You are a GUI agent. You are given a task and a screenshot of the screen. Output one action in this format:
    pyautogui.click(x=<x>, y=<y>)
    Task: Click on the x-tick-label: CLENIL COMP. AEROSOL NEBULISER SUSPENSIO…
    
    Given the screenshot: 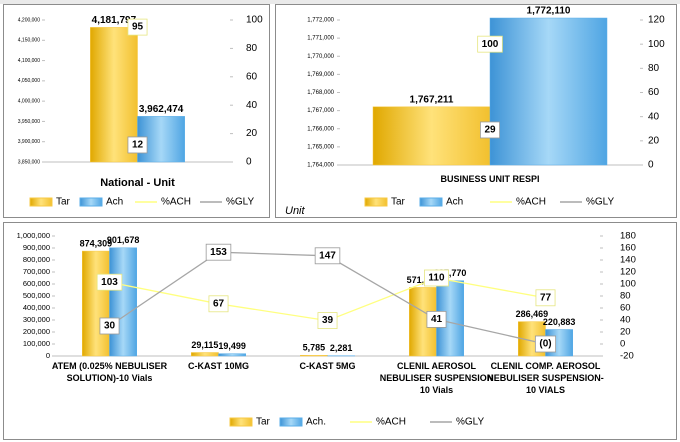 What is the action you would take?
    pyautogui.click(x=545, y=378)
    